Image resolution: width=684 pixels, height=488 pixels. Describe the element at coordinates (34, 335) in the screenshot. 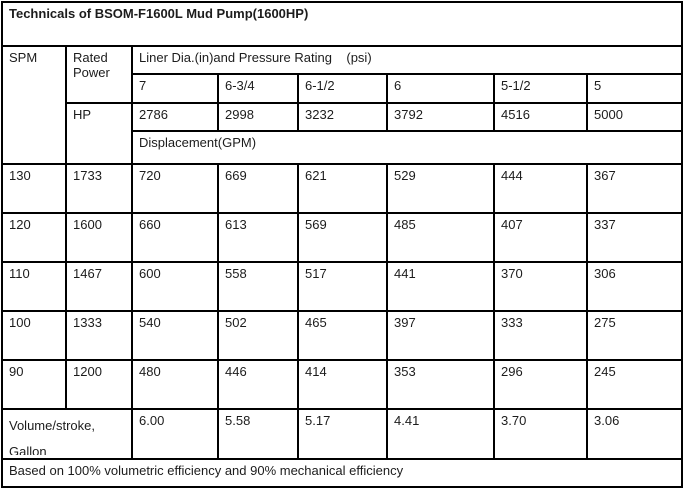

I see `spm-value: 100` at that location.